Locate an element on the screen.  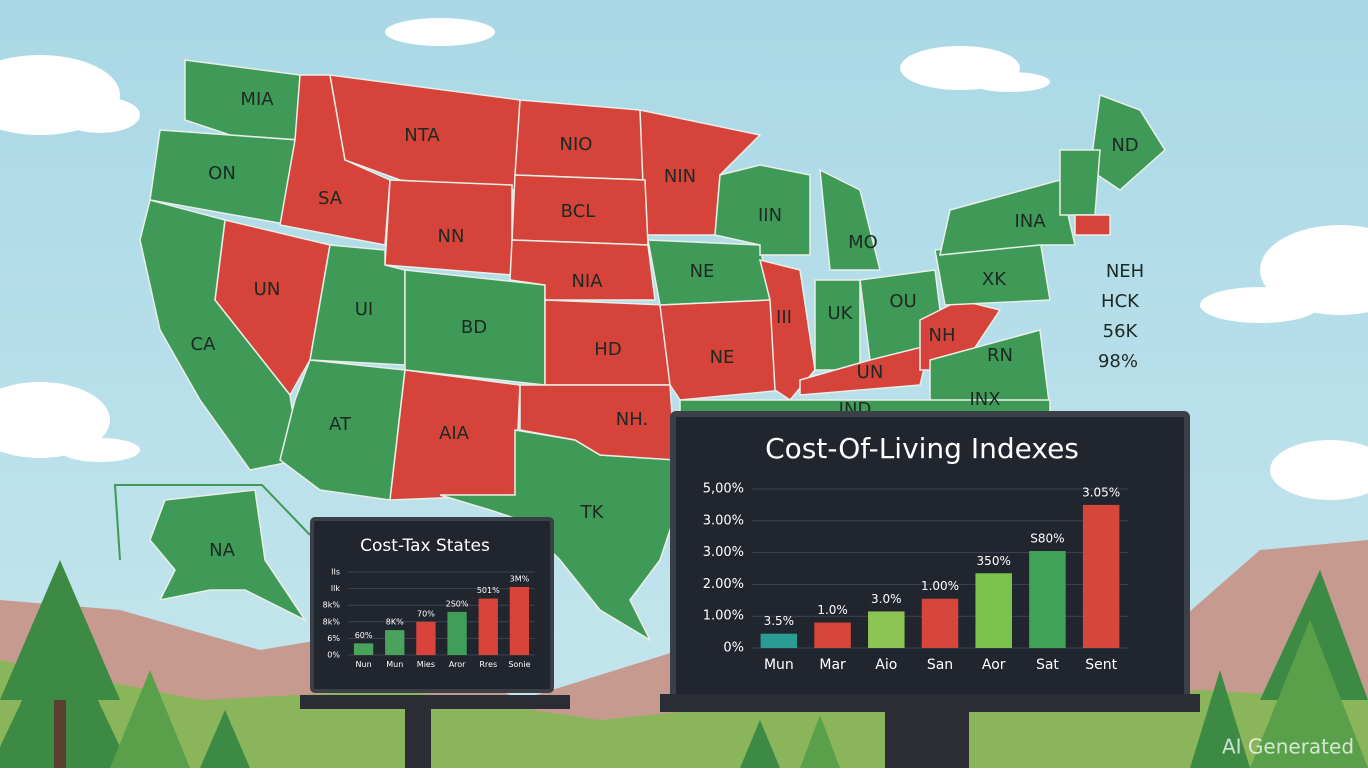
y-tick-label: 6% is located at coordinates (333, 638).